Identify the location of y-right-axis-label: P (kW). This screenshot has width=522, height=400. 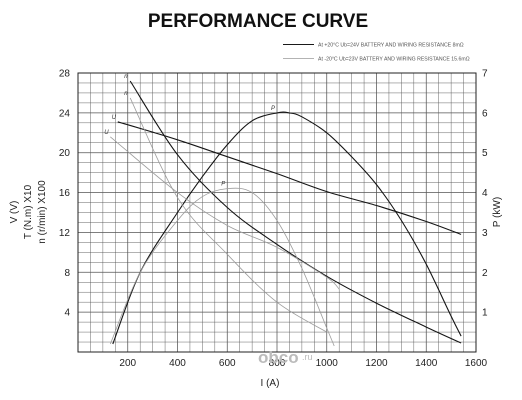
(497, 212).